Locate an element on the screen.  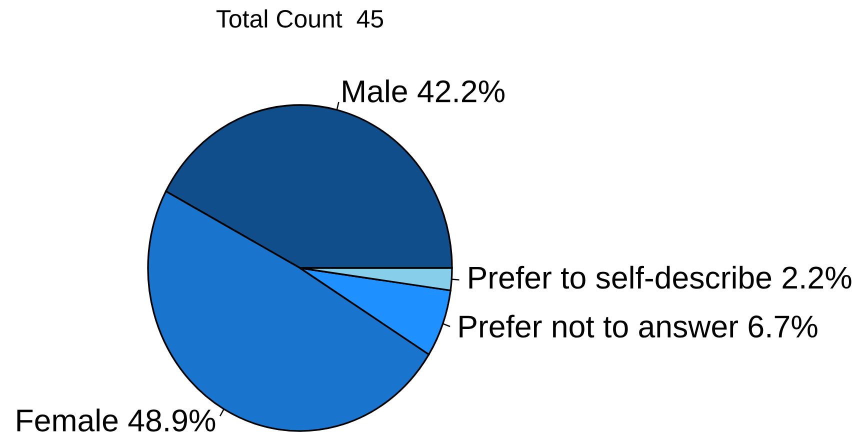
slice-label: Female 48.9% is located at coordinates (116, 420).